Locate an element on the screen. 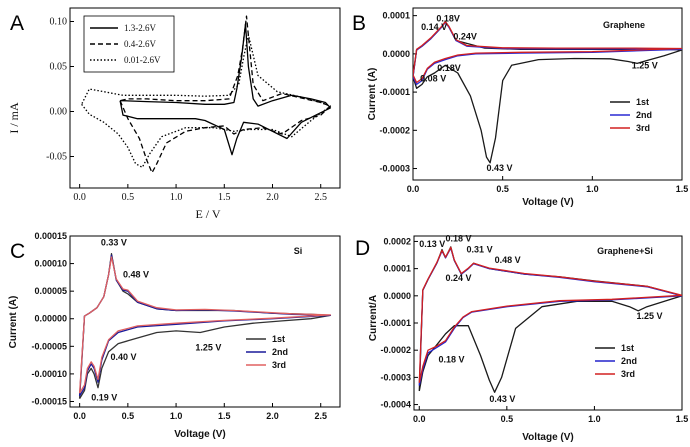  peak-annotation: 0.24V is located at coordinates (465, 36).